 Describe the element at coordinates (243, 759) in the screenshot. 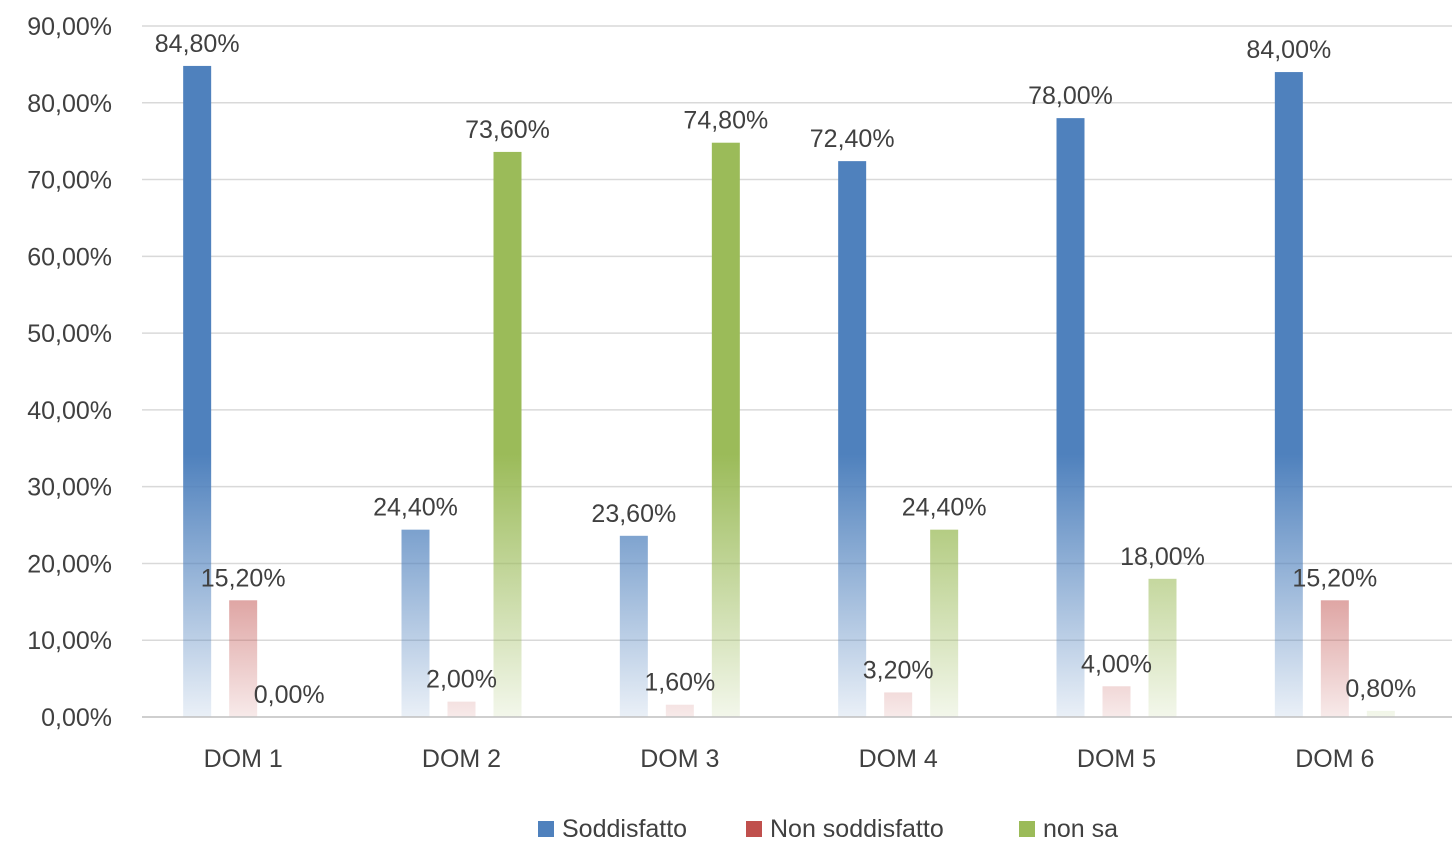

I see `x-category-label: DOM 1` at that location.